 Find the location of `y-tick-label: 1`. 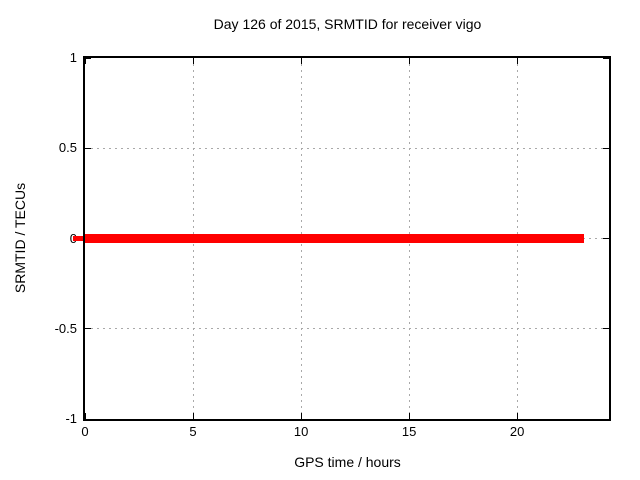

y-tick-label: 1 is located at coordinates (73, 57).